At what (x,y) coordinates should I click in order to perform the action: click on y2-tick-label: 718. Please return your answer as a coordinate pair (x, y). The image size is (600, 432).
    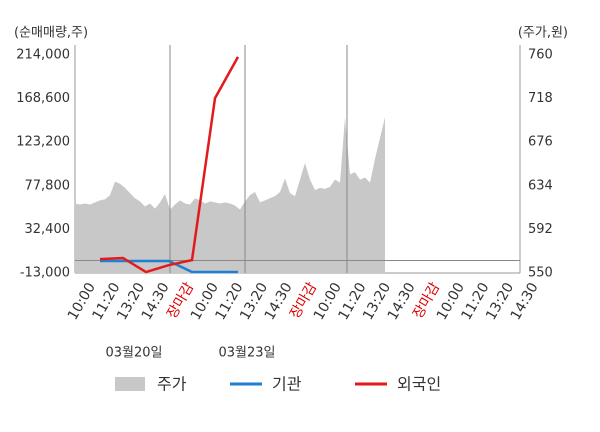
    Looking at the image, I should click on (540, 98).